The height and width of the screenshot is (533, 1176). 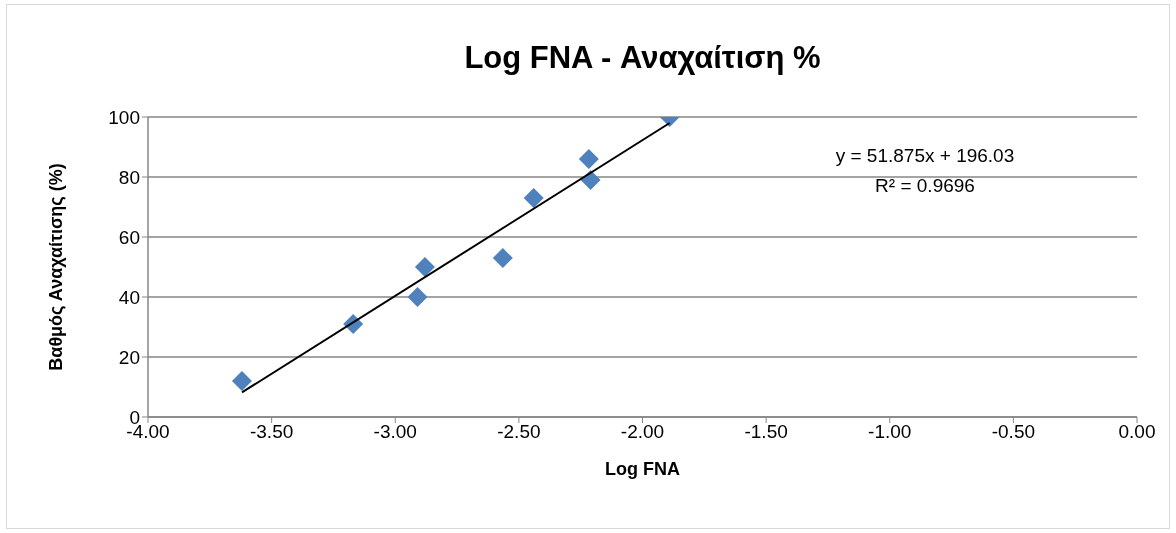 What do you see at coordinates (129, 177) in the screenshot?
I see `y-tick-label: 80` at bounding box center [129, 177].